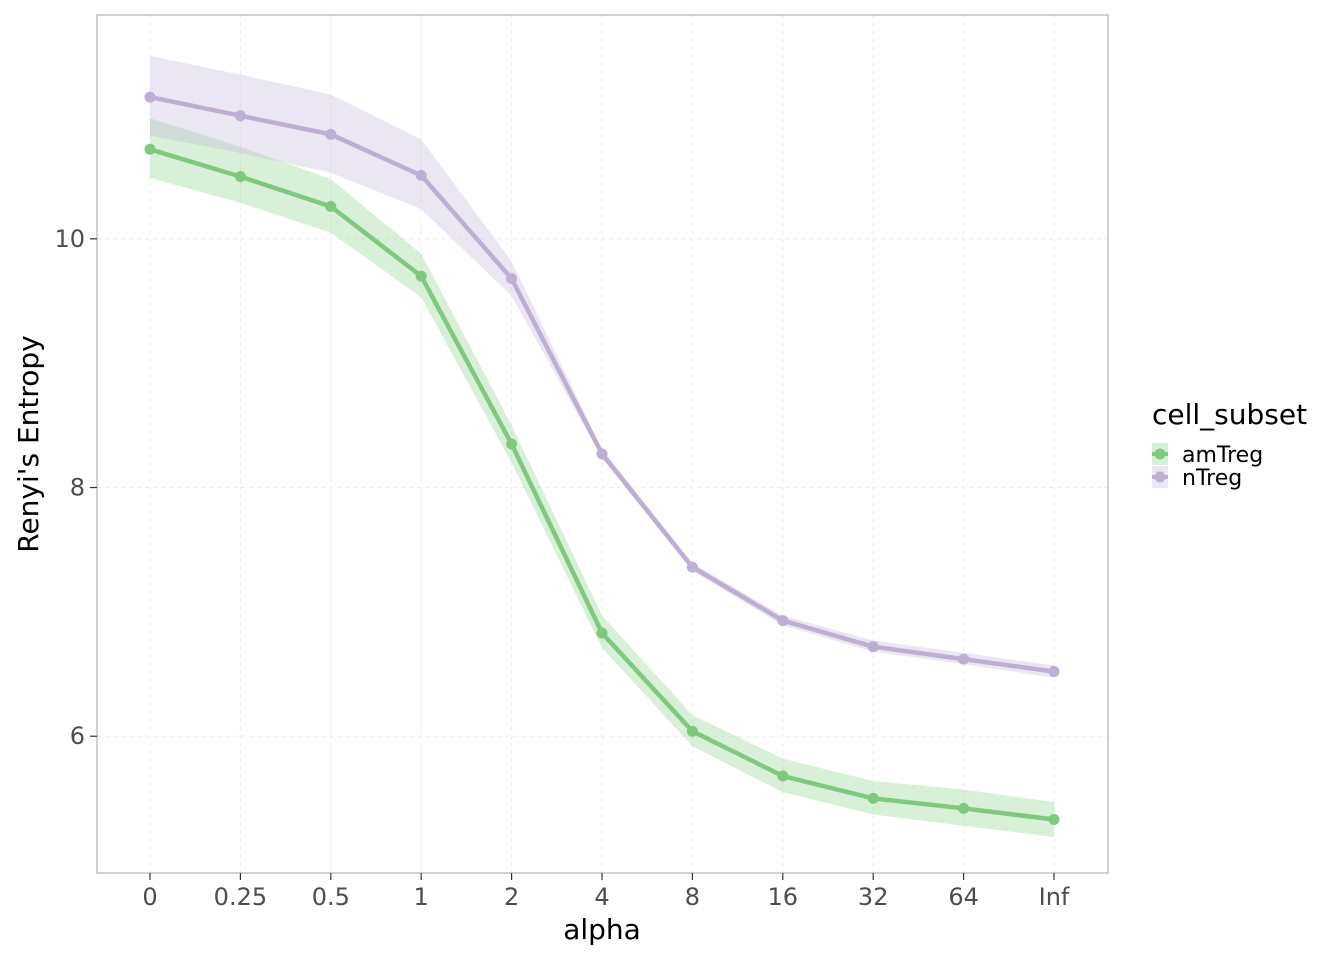 The height and width of the screenshot is (960, 1344). I want to click on legend-key-point-amTreg, so click(1160, 454).